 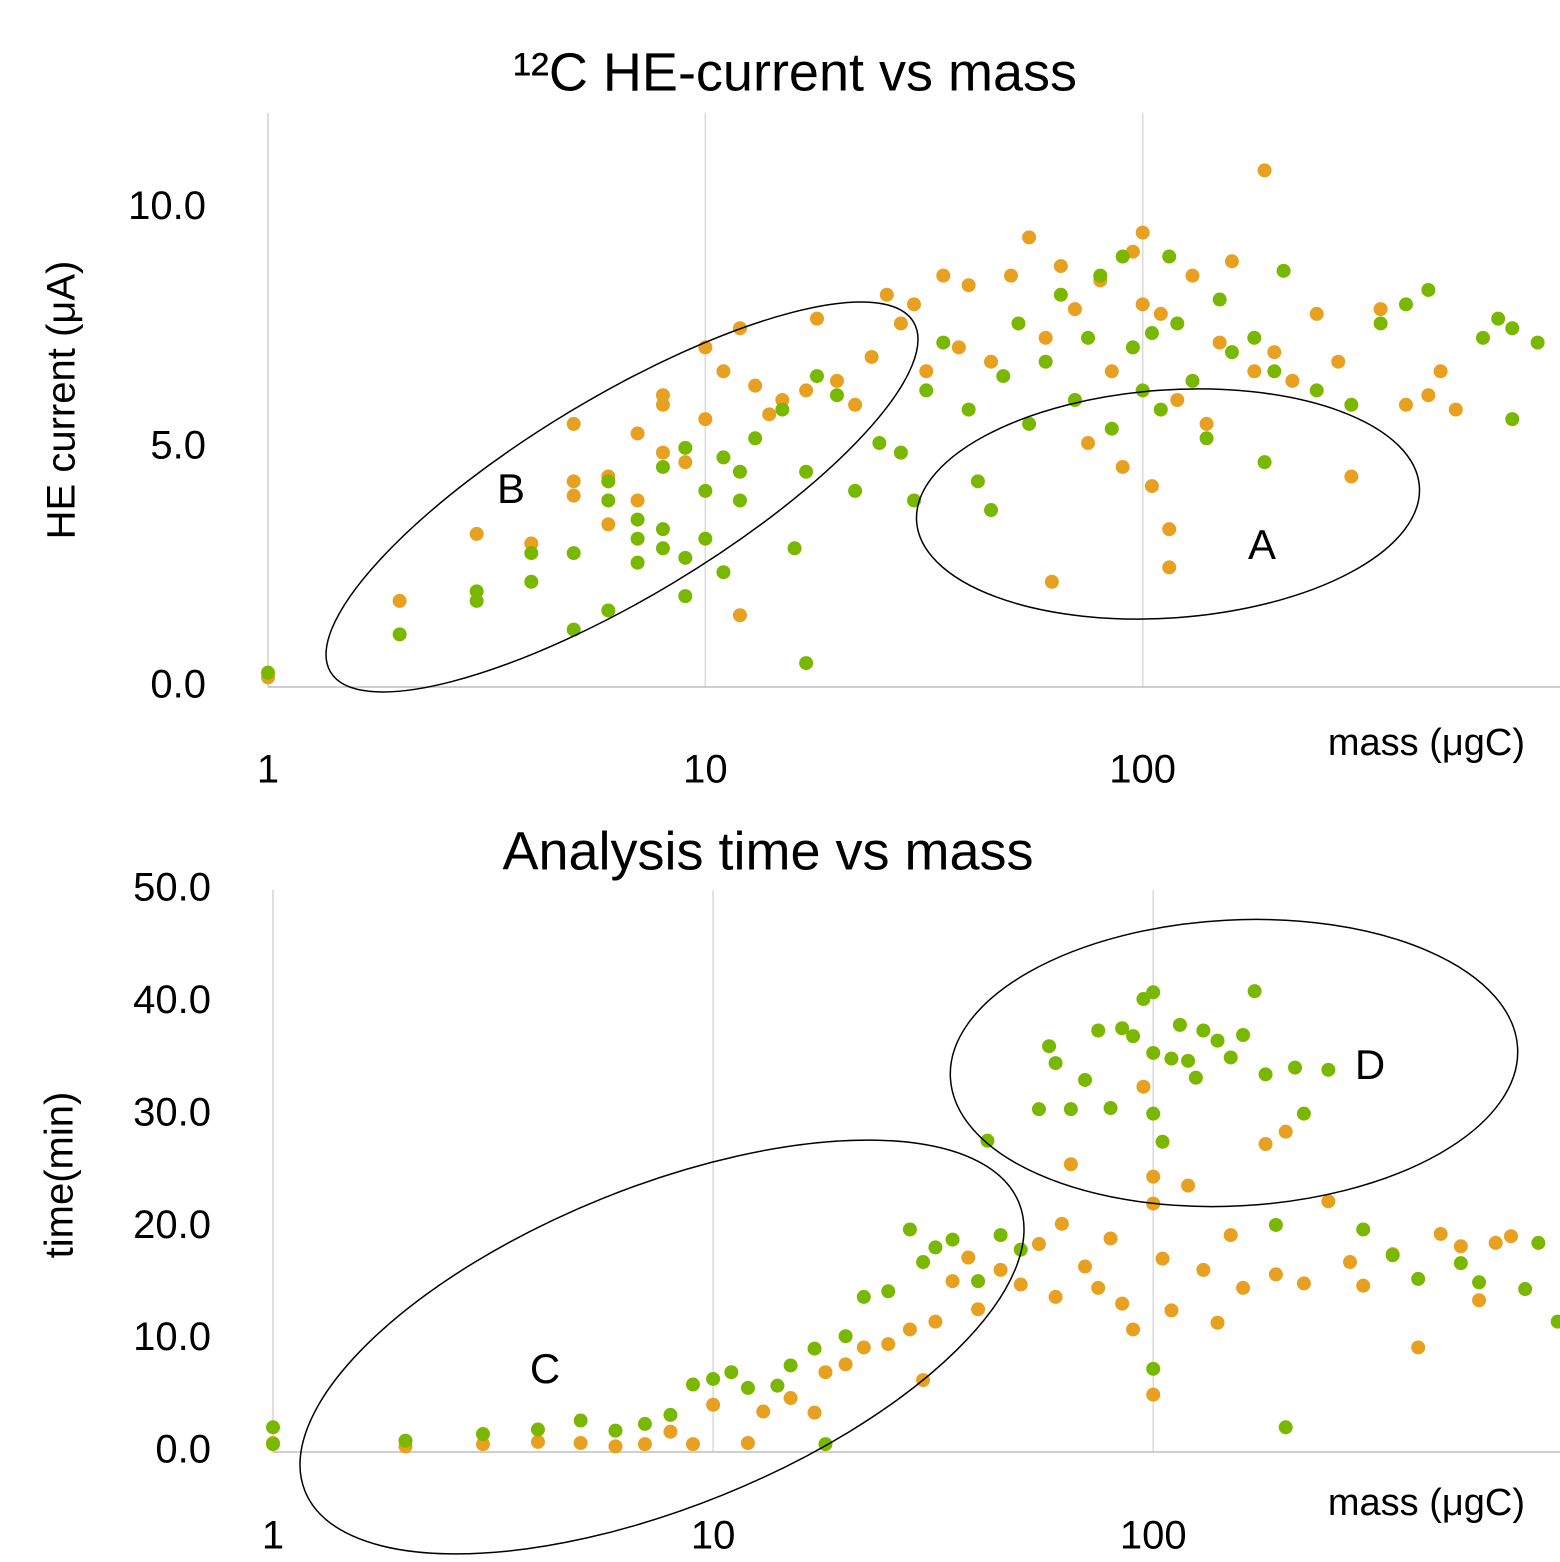 What do you see at coordinates (172, 1000) in the screenshot?
I see `y-tick-label: 40.0` at bounding box center [172, 1000].